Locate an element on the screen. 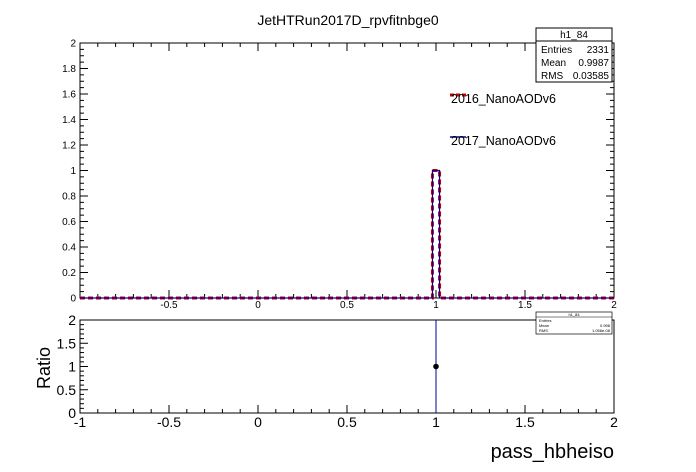 This screenshot has width=696, height=472. ratio-x-tick-label: 1.5 is located at coordinates (525, 422).